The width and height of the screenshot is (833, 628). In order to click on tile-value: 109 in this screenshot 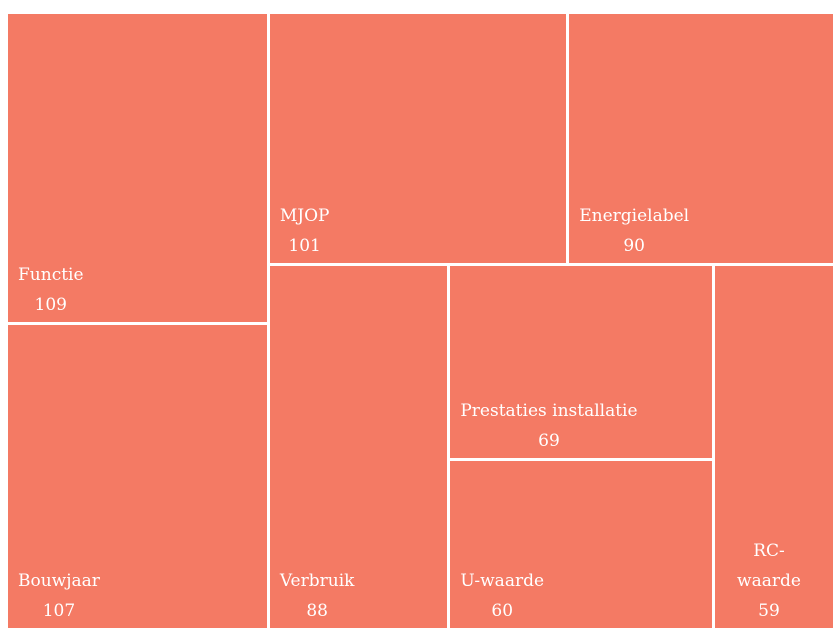, I will do `click(50, 305)`.